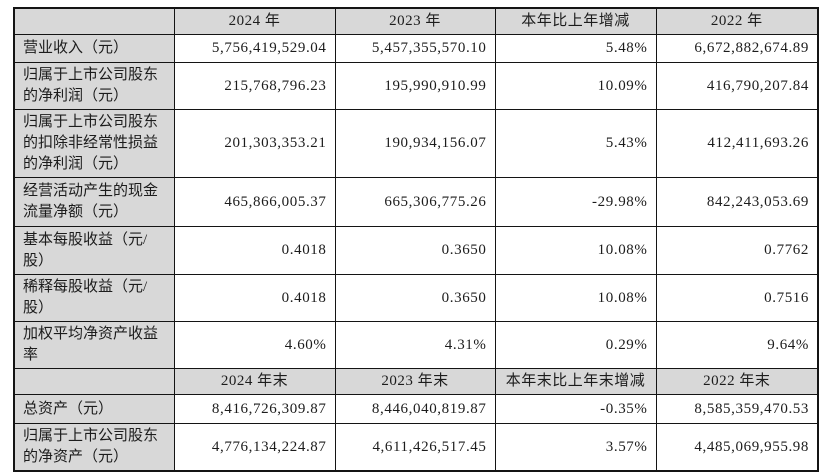 The width and height of the screenshot is (834, 474). Describe the element at coordinates (737, 409) in the screenshot. I see `value-2022: 8,585,359,470.53` at that location.